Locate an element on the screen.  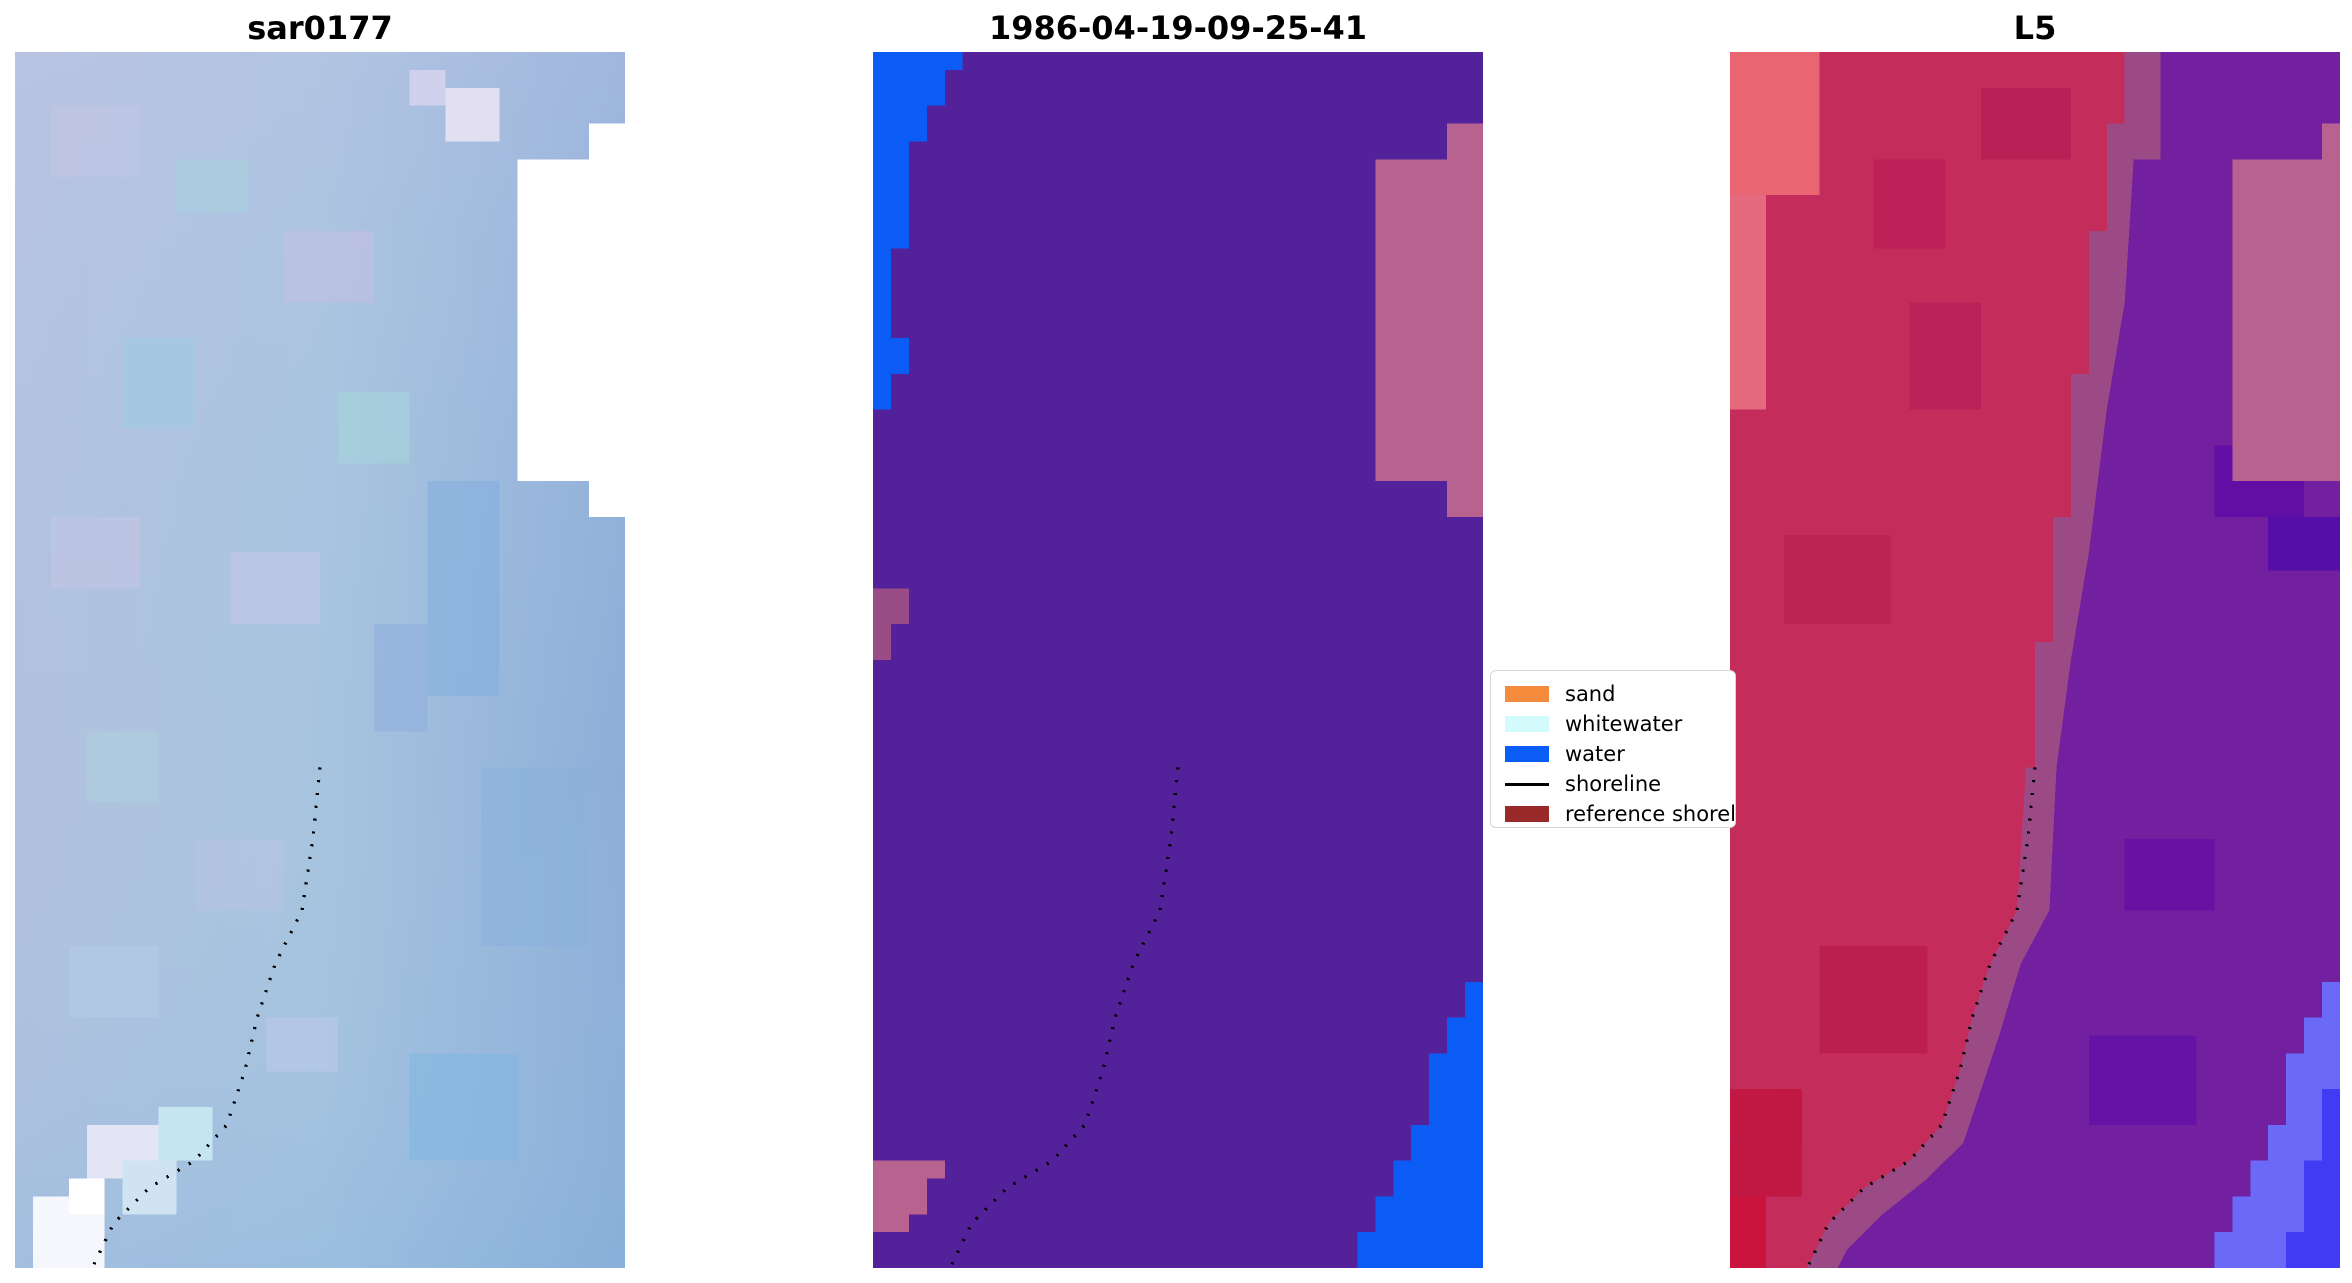
classified-nodata-bottom-left is located at coordinates (909, 1196).